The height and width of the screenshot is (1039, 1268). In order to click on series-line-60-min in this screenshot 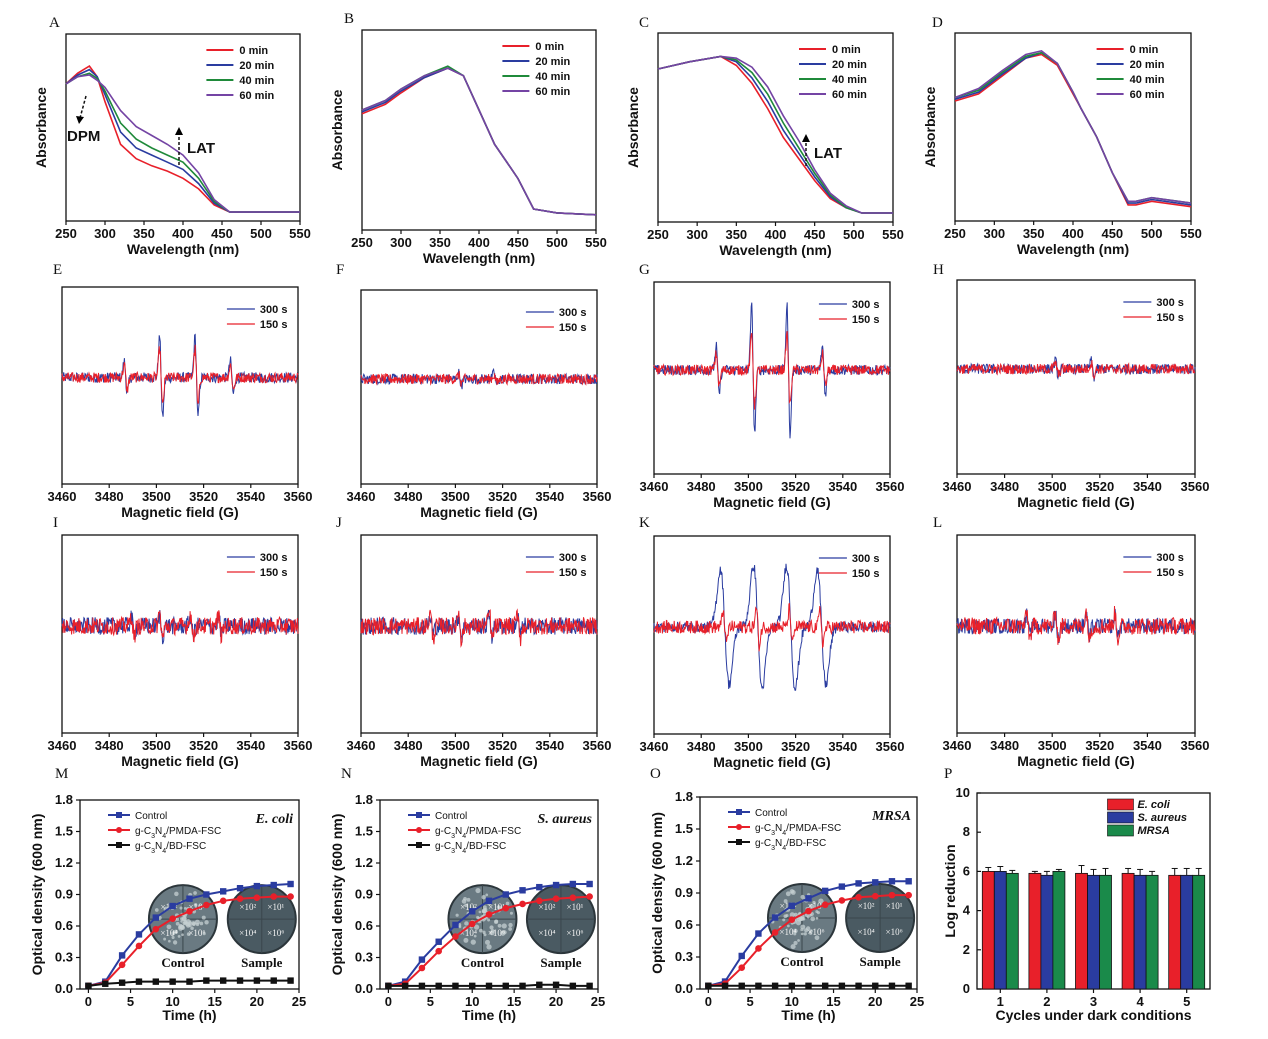, I will do `click(1073, 127)`.